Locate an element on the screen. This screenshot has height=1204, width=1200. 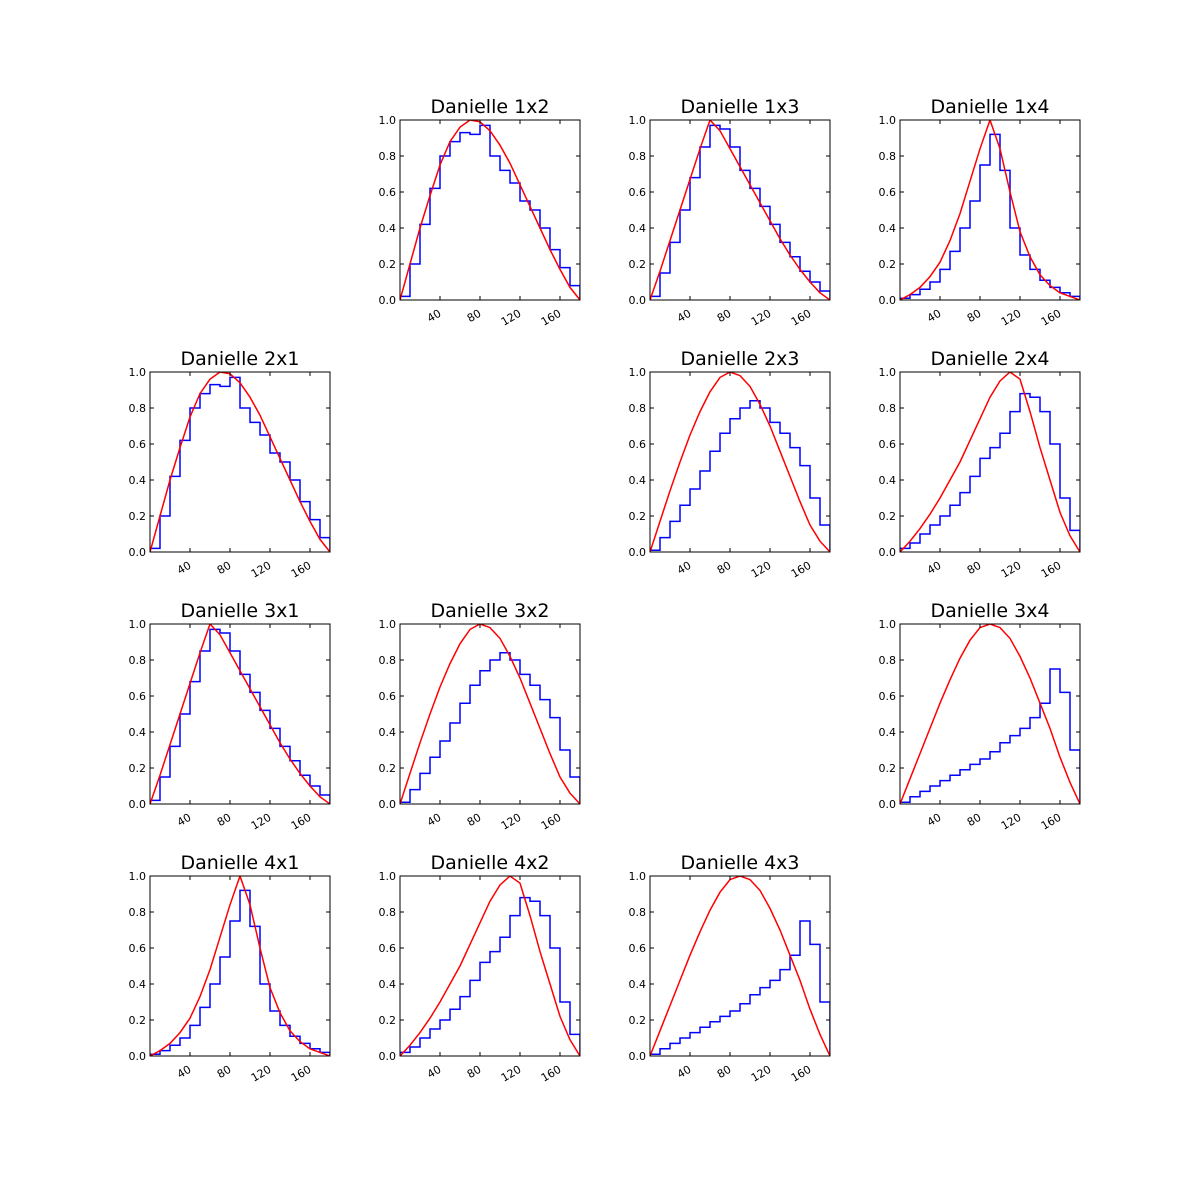
subplot: Danielle 1x4 0.0 0.2 0.4 0.6 0.8 1.0 40 80 120 160 is located at coordinates (980, 212).